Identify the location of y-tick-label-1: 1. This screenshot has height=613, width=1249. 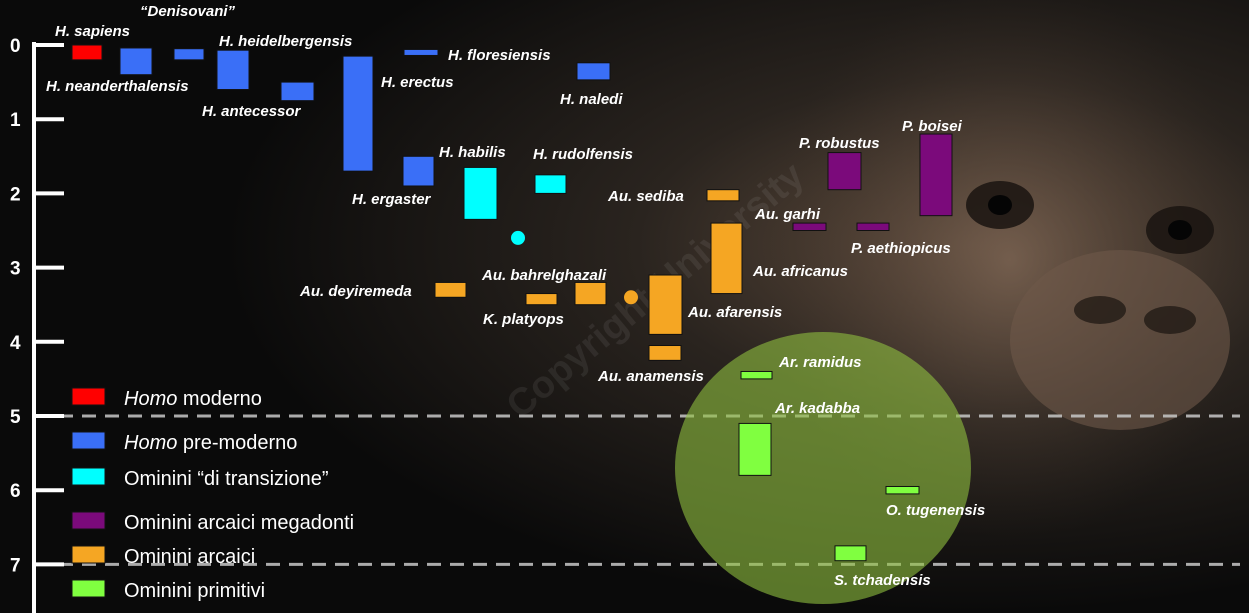
(15, 120).